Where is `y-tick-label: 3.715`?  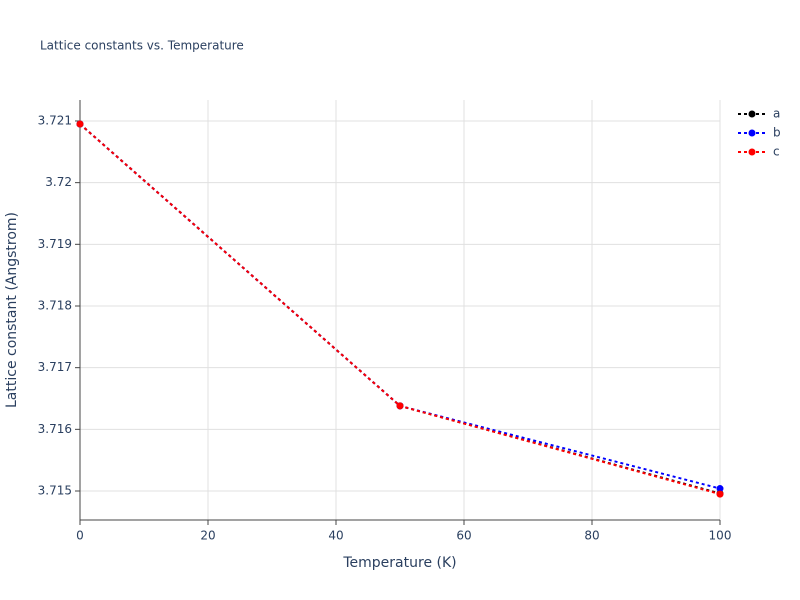
y-tick-label: 3.715 is located at coordinates (55, 491).